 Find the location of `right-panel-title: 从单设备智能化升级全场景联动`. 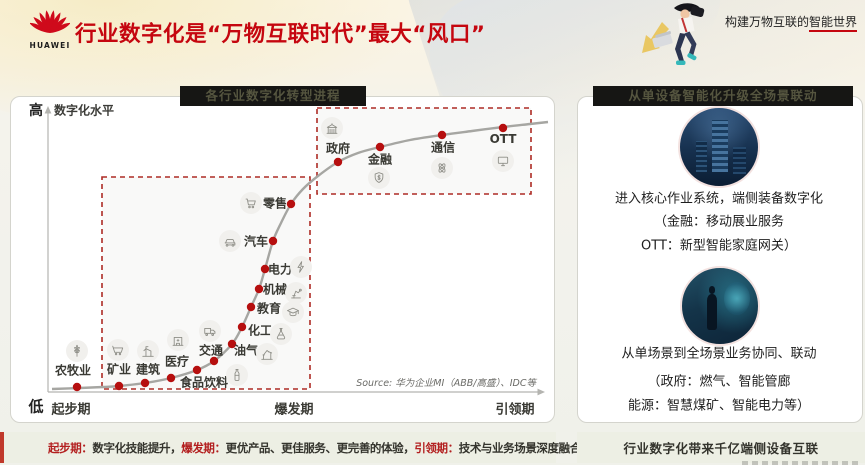

right-panel-title: 从单设备智能化升级全场景联动 is located at coordinates (723, 96).